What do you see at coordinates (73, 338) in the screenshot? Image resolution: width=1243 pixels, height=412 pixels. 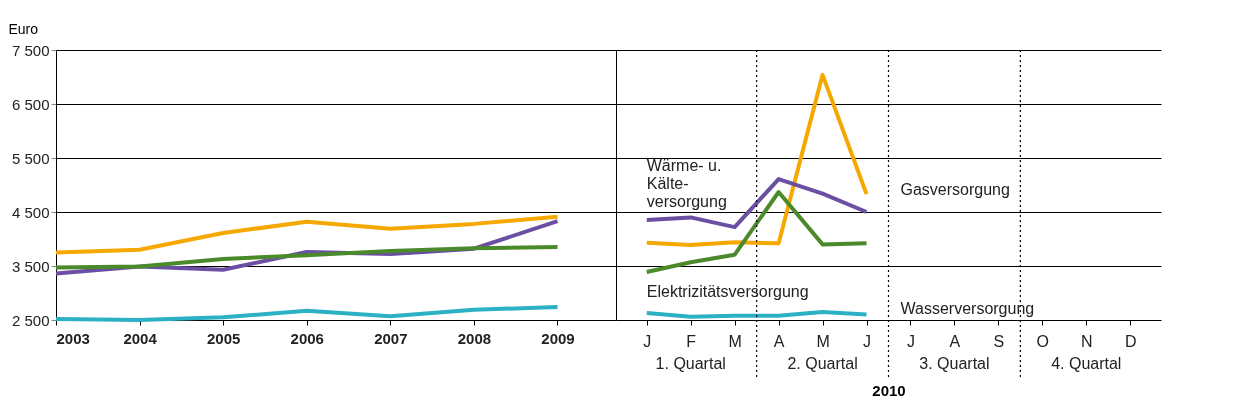 I see `x-tick-label: 2003` at bounding box center [73, 338].